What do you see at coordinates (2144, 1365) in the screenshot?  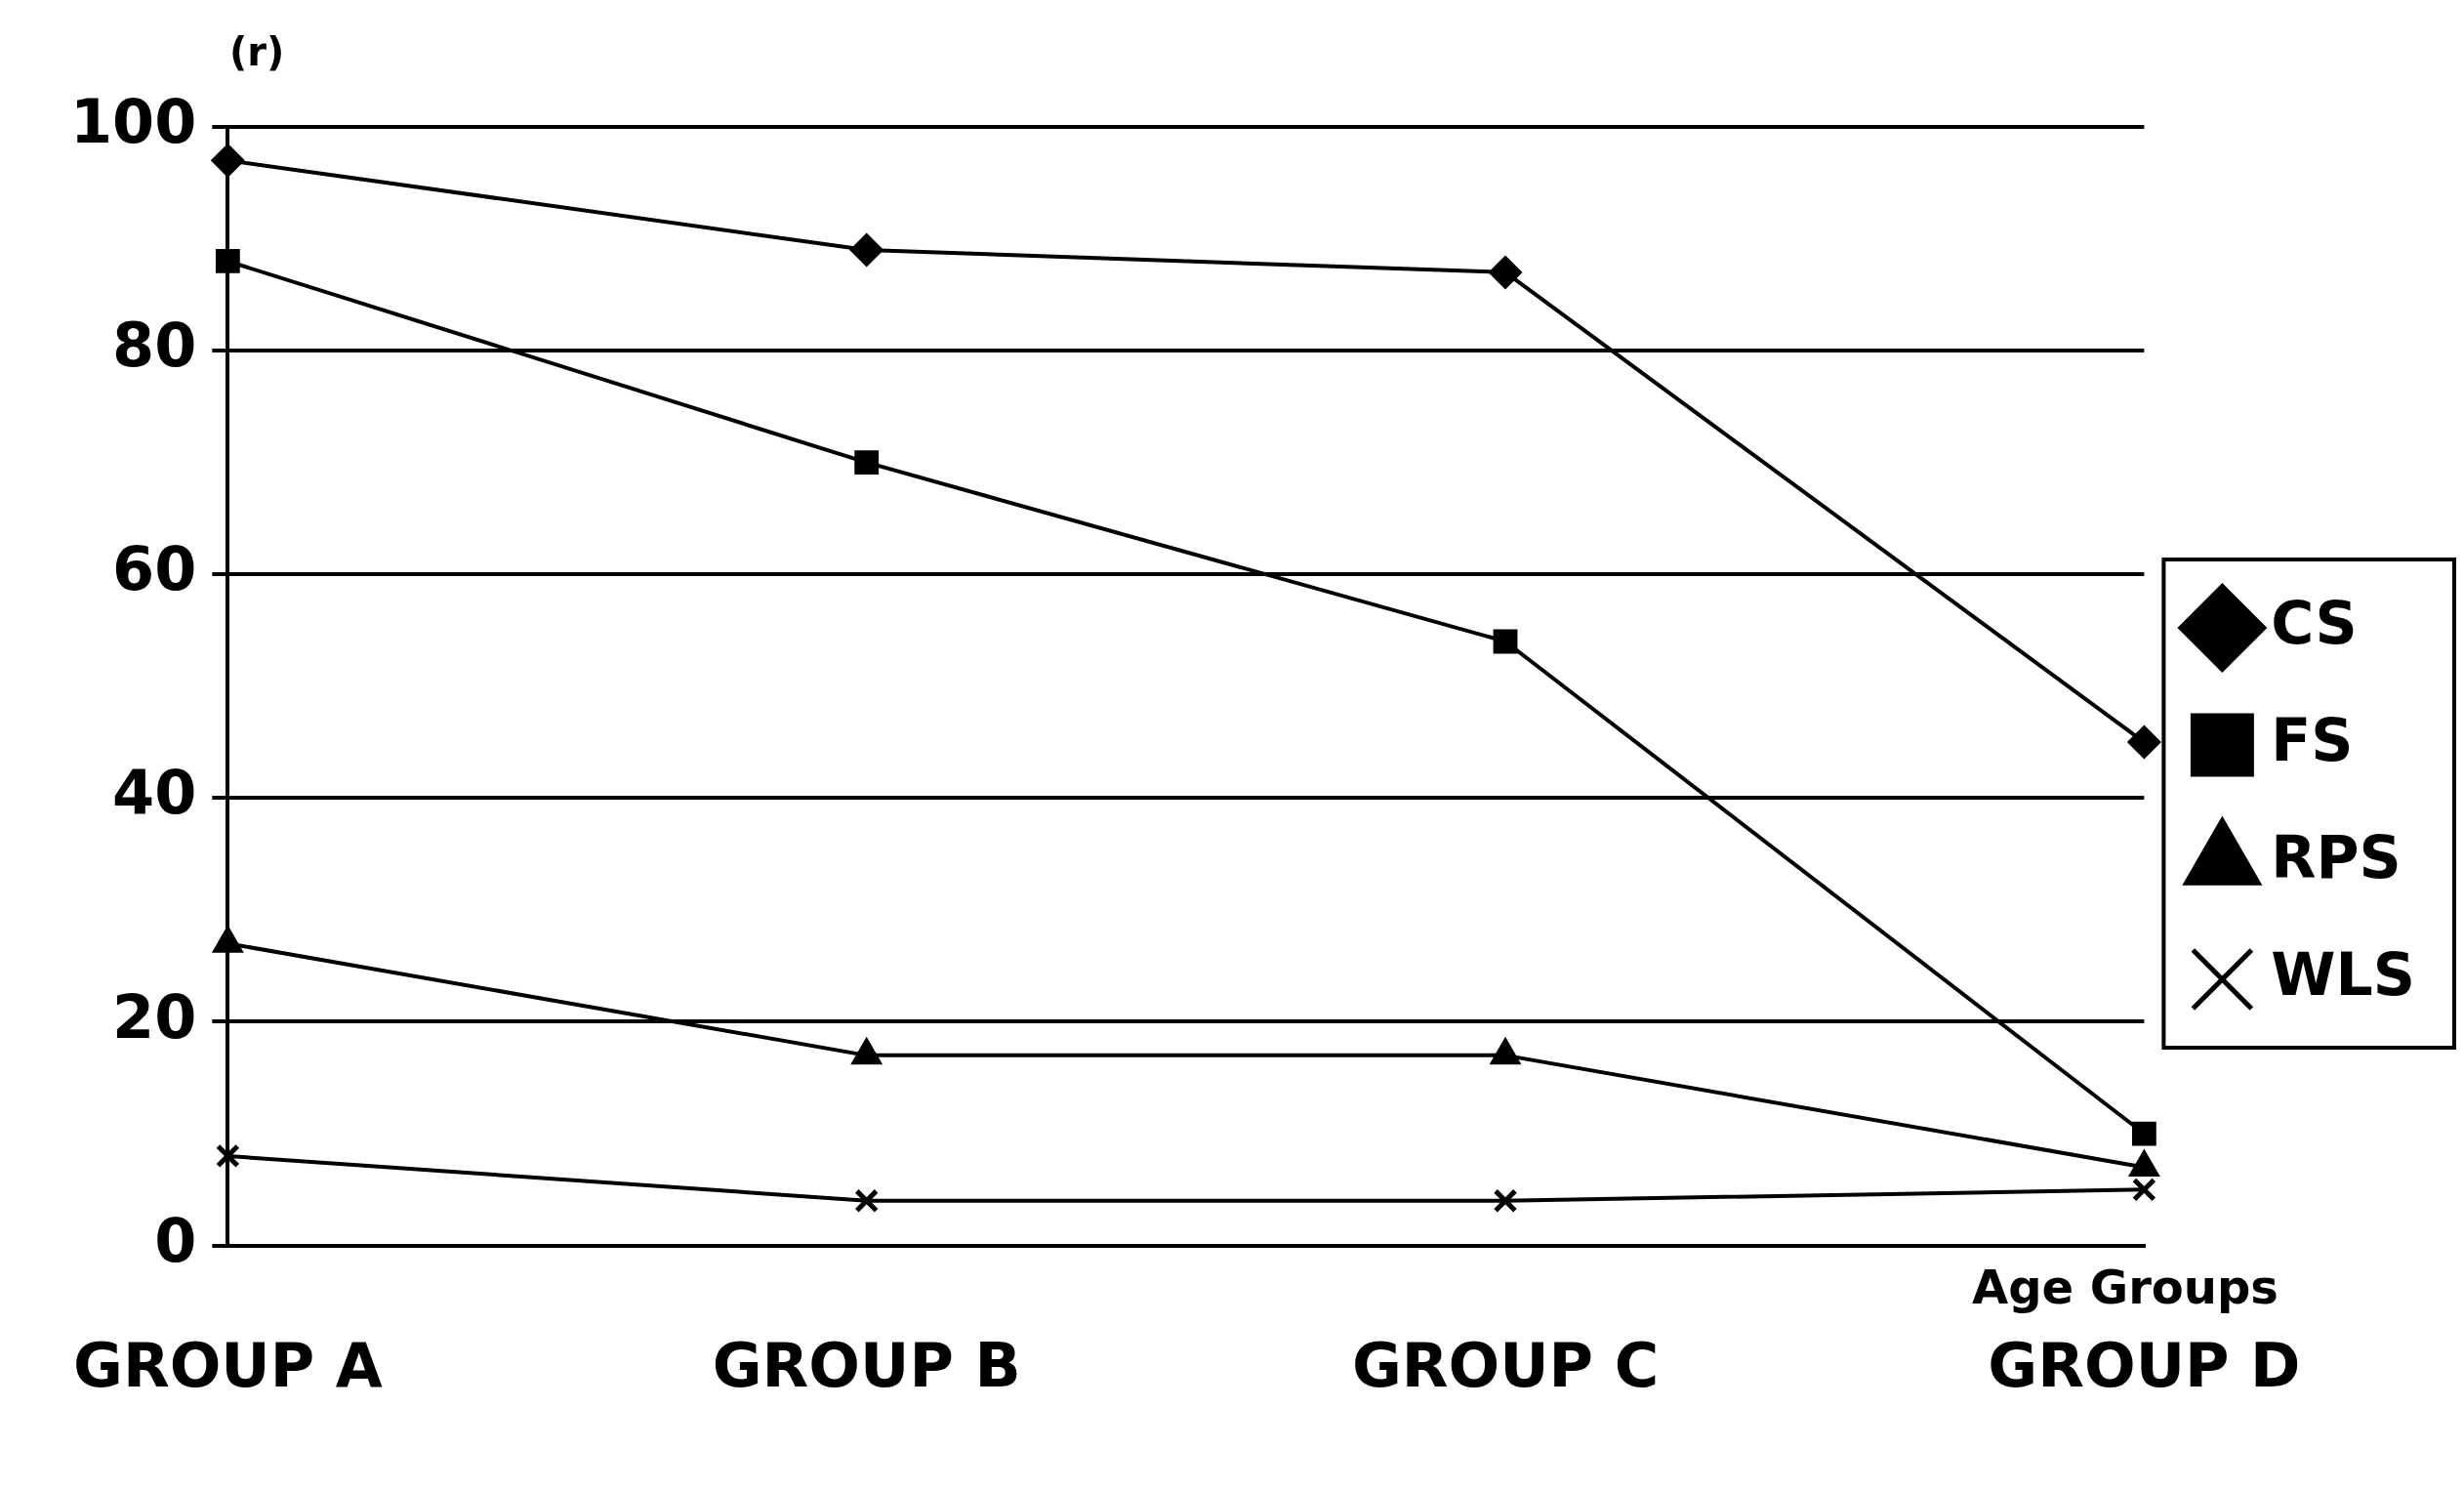 I see `x-tick-label: GROUP D` at bounding box center [2144, 1365].